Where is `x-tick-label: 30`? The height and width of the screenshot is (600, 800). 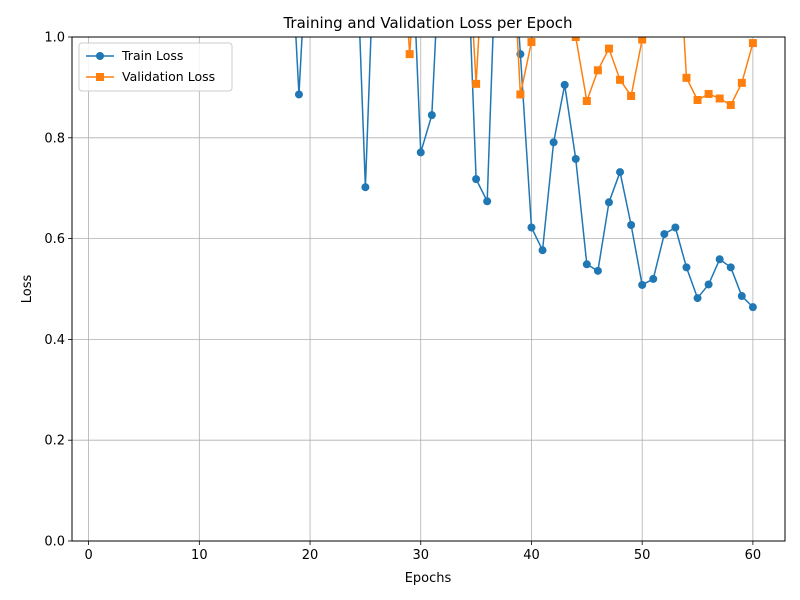
x-tick-label: 30 is located at coordinates (420, 555).